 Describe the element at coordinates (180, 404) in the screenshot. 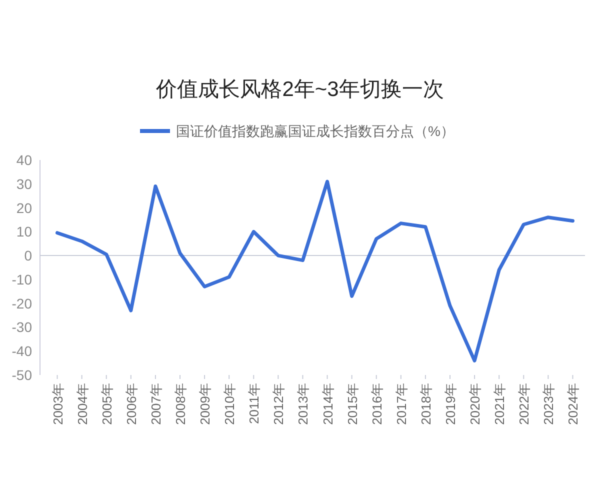

I see `x-tick-label: 2008年` at that location.